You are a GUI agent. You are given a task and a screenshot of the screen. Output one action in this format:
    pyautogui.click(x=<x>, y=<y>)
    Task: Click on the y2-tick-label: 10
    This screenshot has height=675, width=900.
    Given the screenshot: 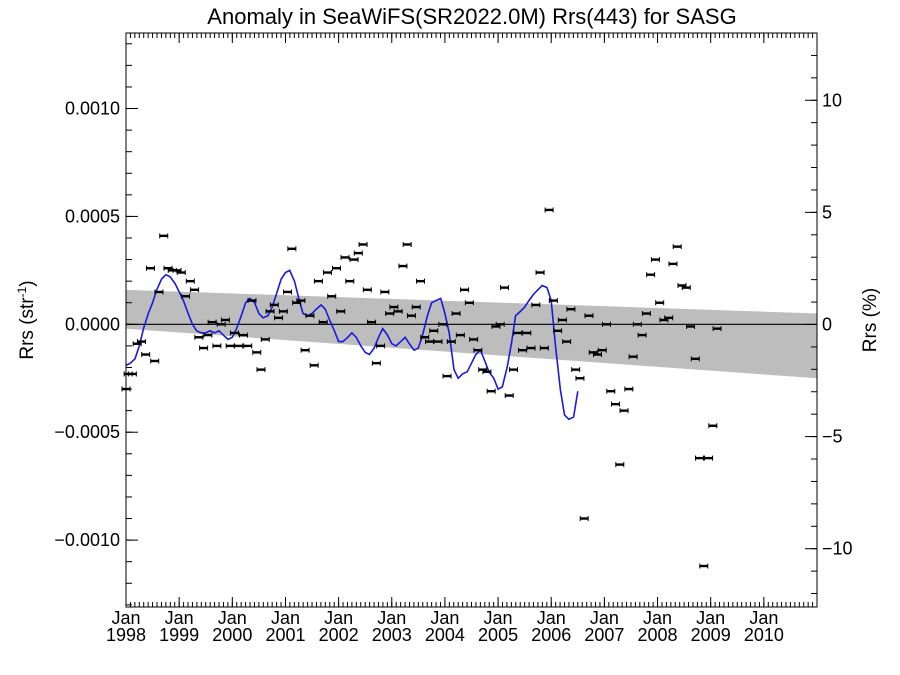 What is the action you would take?
    pyautogui.click(x=832, y=100)
    